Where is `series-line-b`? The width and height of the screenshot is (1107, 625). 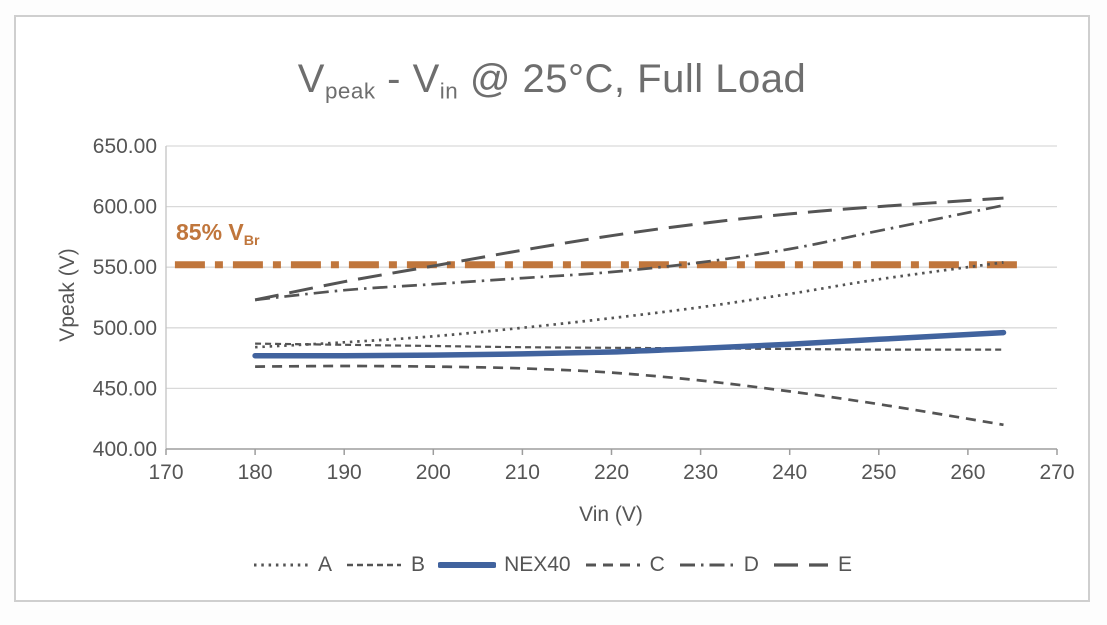
series-line-b is located at coordinates (629, 346).